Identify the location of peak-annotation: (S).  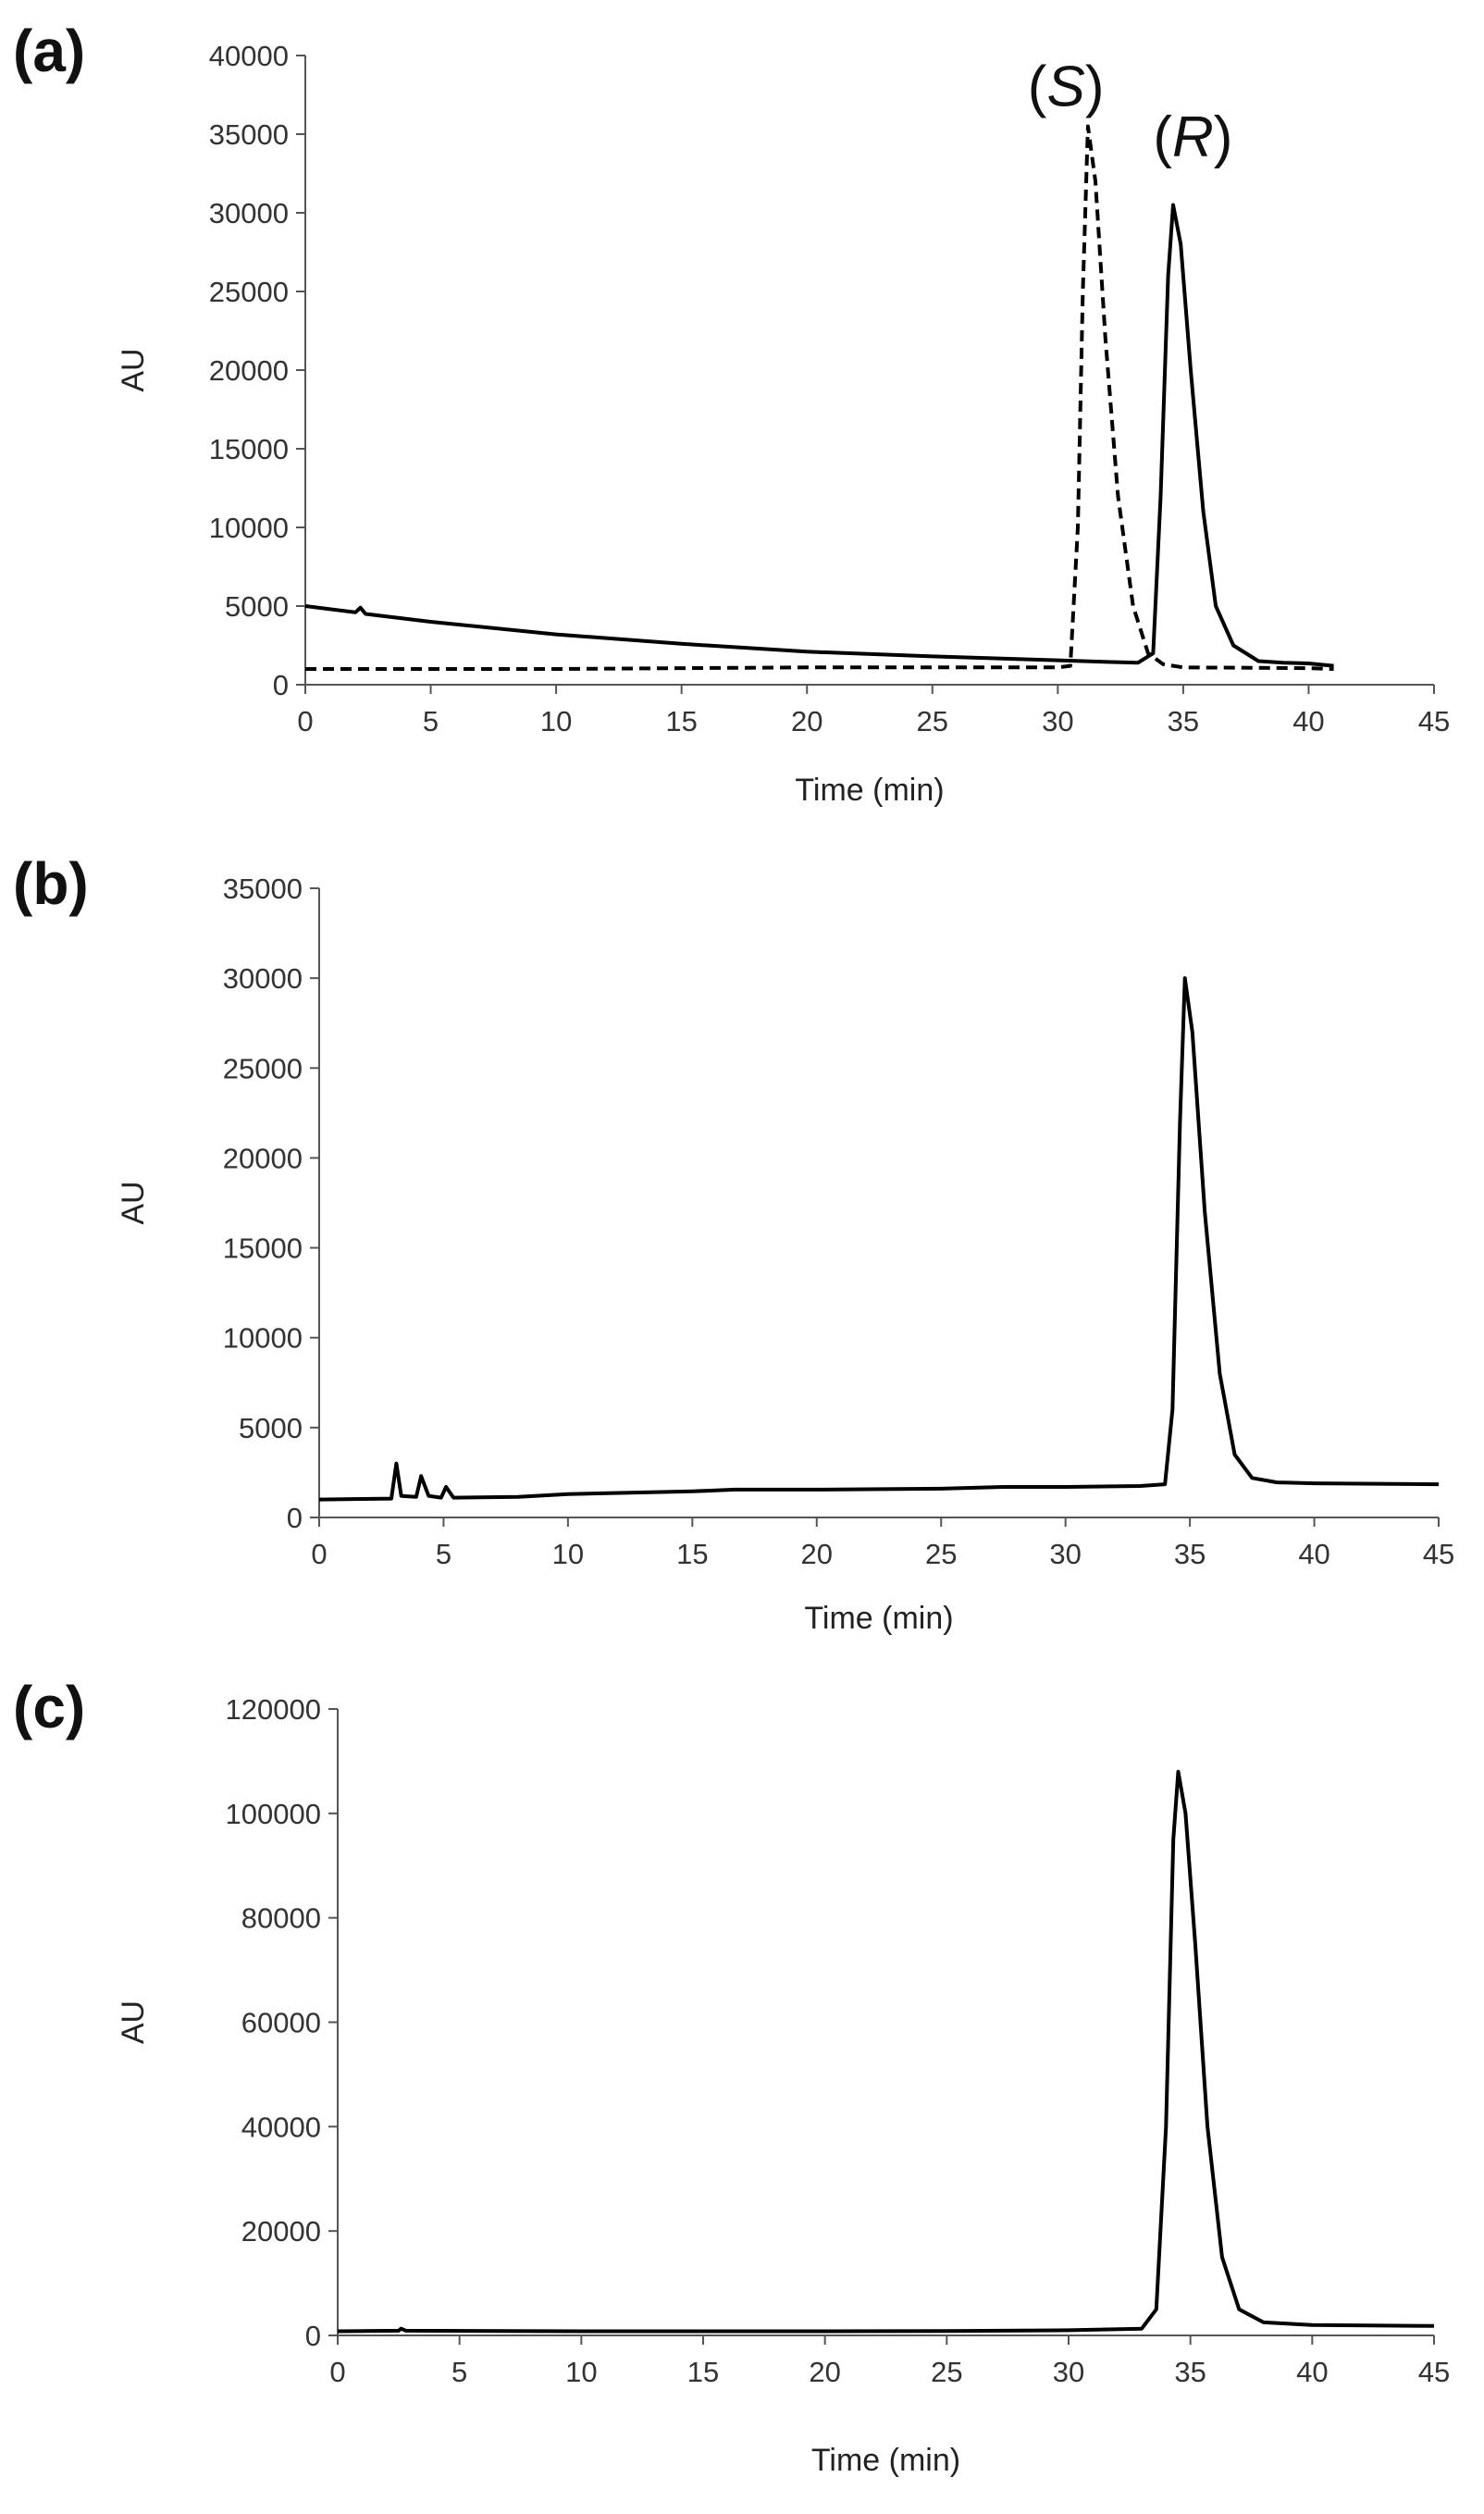
(1066, 86).